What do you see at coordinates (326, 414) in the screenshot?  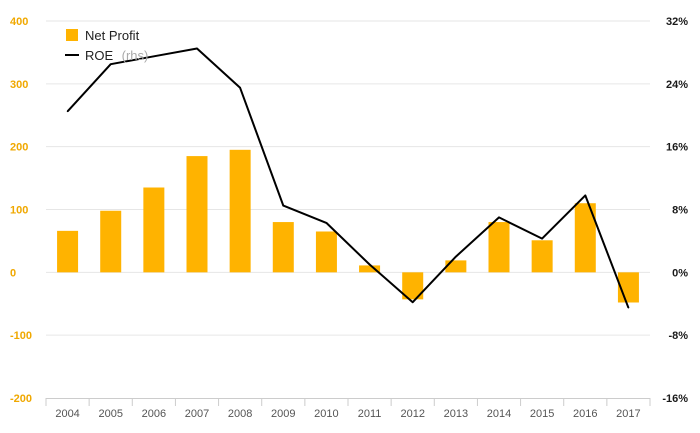 I see `x-tick-label-2010: 2010` at bounding box center [326, 414].